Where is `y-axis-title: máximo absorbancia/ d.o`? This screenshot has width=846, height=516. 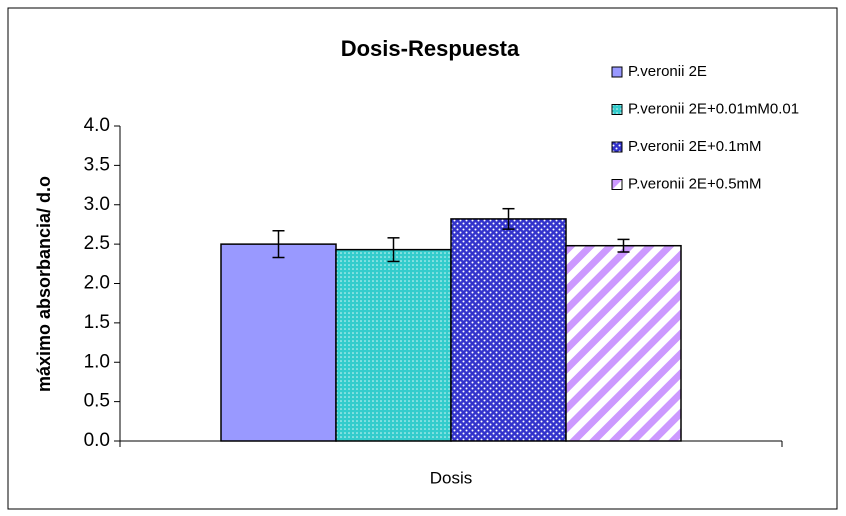 y-axis-title: máximo absorbancia/ d.o is located at coordinates (44, 284).